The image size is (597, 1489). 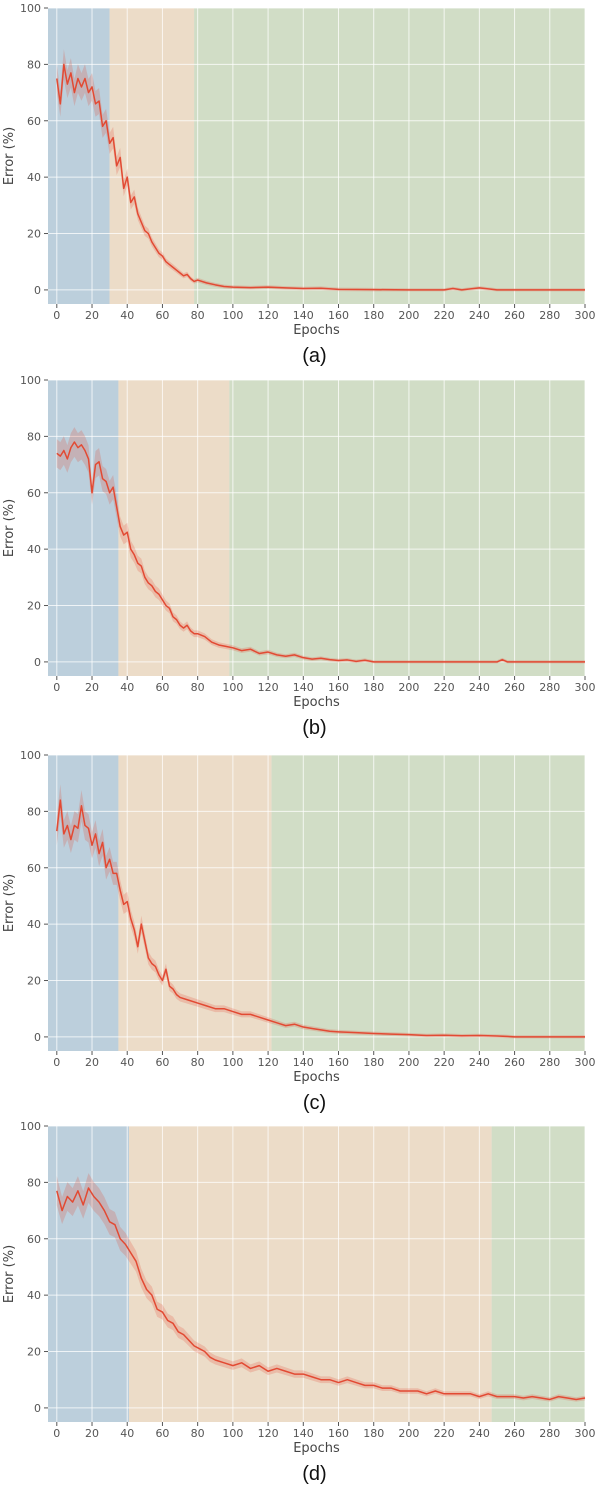 What do you see at coordinates (314, 1103) in the screenshot?
I see `panel-caption: (c)` at bounding box center [314, 1103].